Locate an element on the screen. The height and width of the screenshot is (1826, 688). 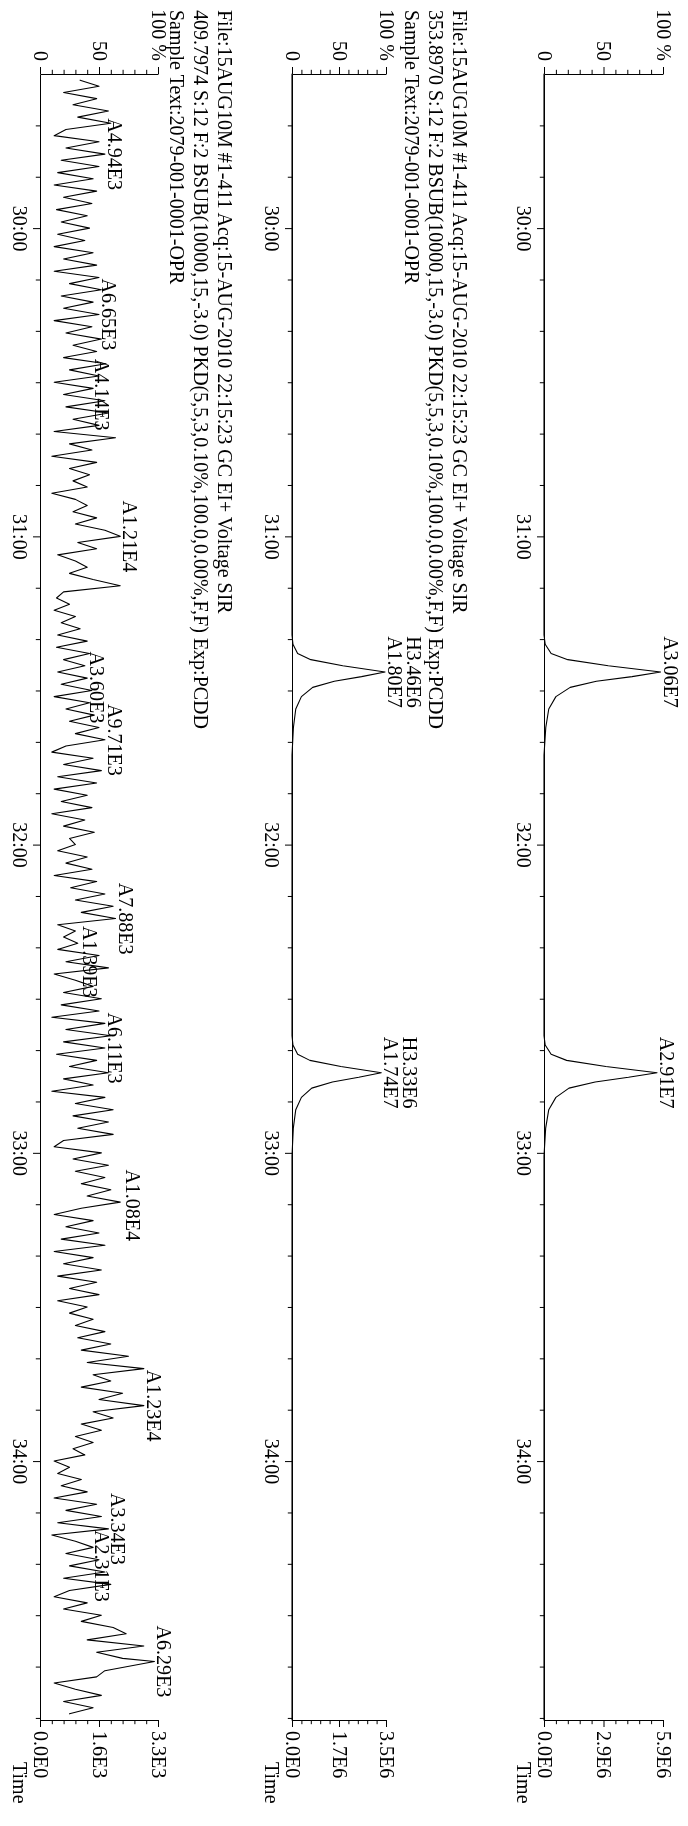
annotation: A4.94E3 is located at coordinates (114, 154).